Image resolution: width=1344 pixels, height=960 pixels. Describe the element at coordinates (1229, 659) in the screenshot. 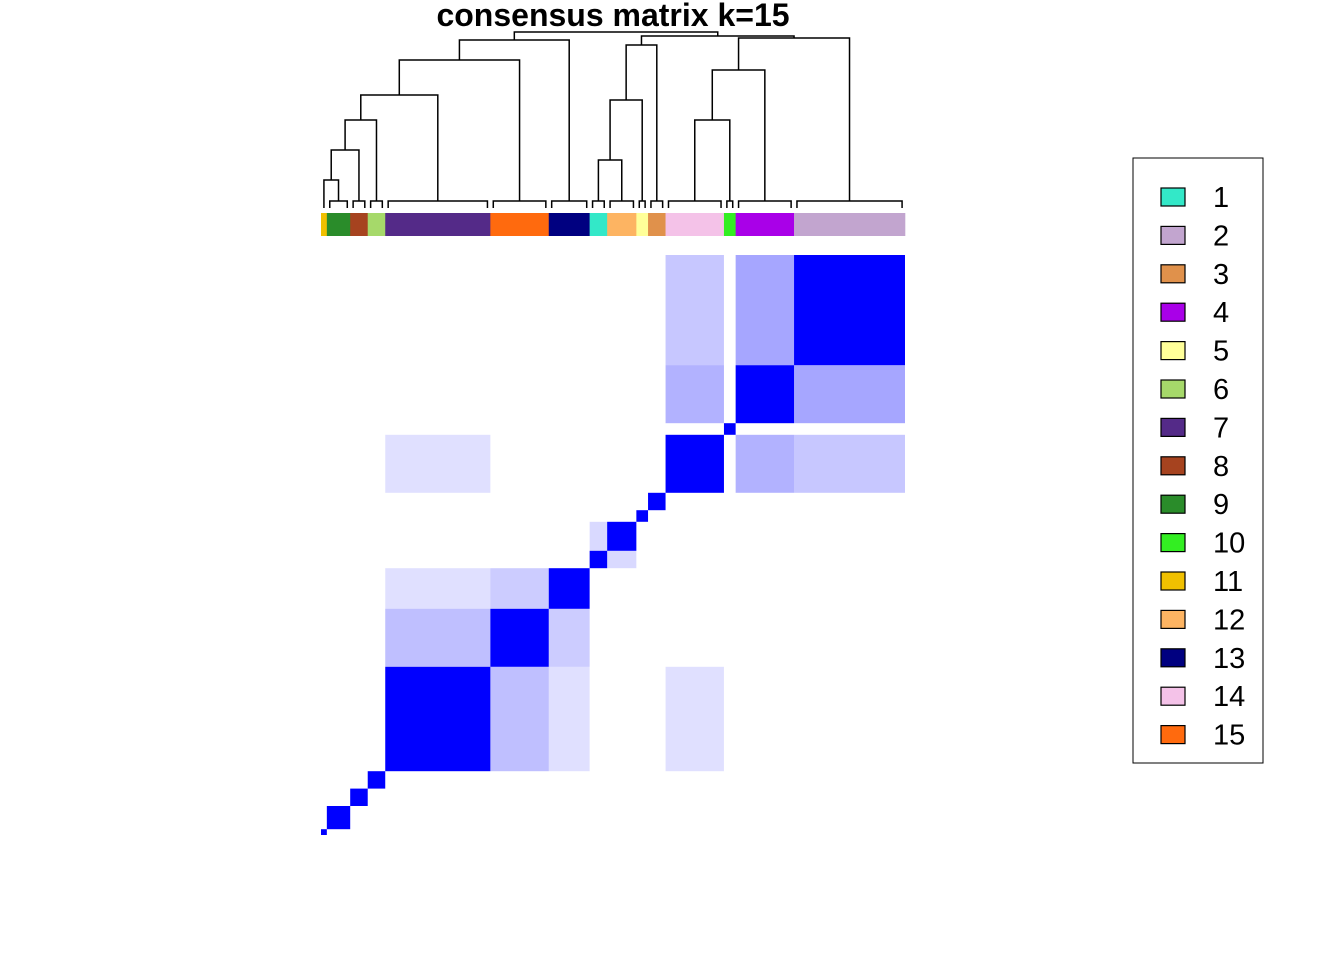

I see `legend-label-13: 13` at that location.